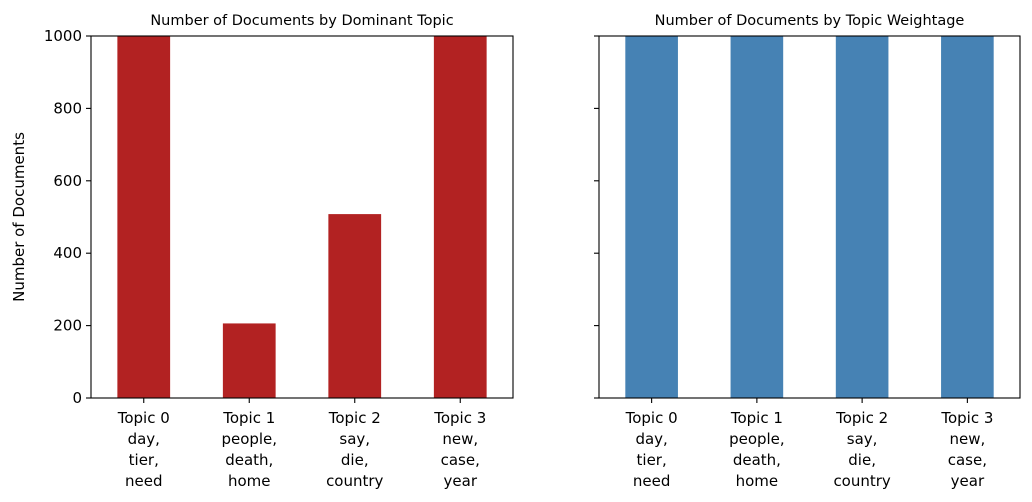  Describe the element at coordinates (757, 449) in the screenshot. I see `x-tick-label-1-1: Topic 1 people, death, home` at that location.